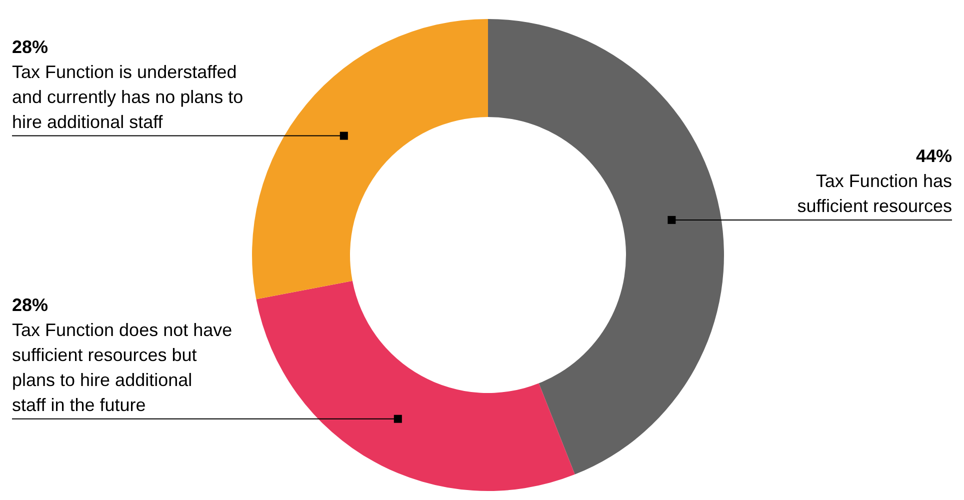  Describe the element at coordinates (128, 97) in the screenshot. I see `slice-label: Tax Function is understaffed and currently has no plans to hire additional staff` at that location.